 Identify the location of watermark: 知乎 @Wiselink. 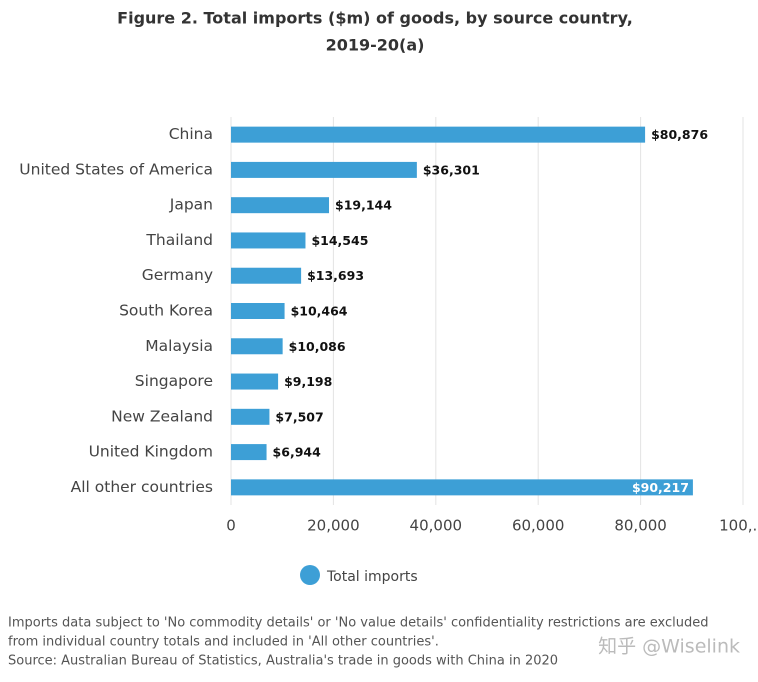
(669, 647).